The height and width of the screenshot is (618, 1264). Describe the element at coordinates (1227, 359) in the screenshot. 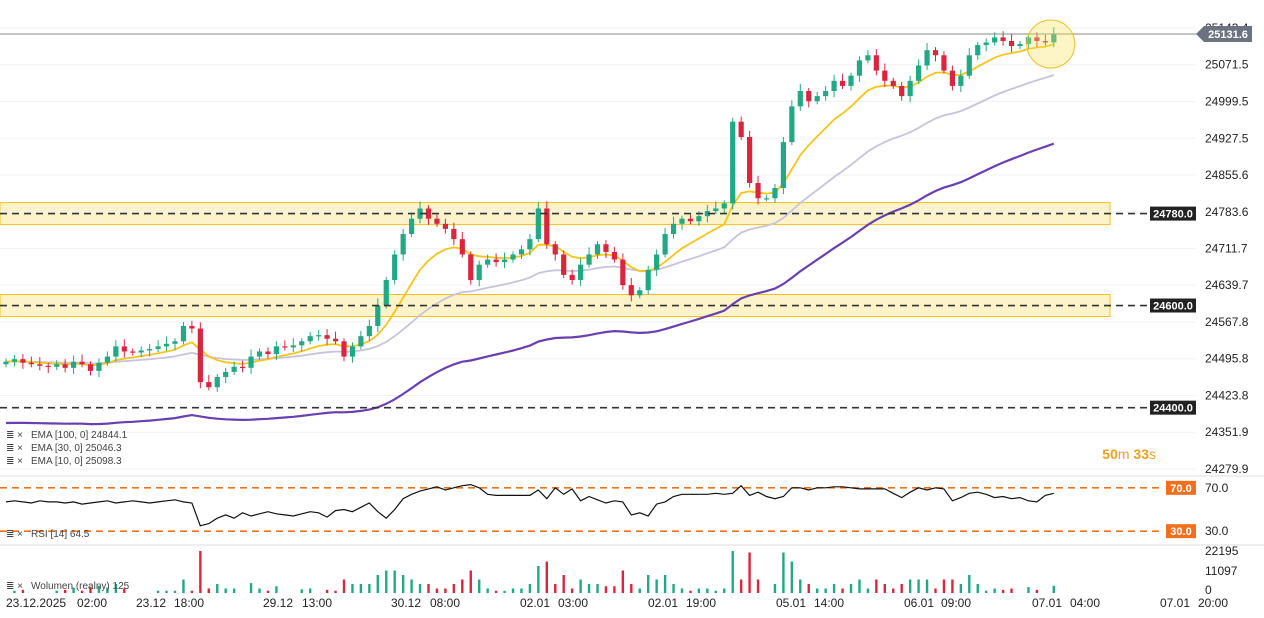

I see `price-tick-label: 24495.8` at that location.